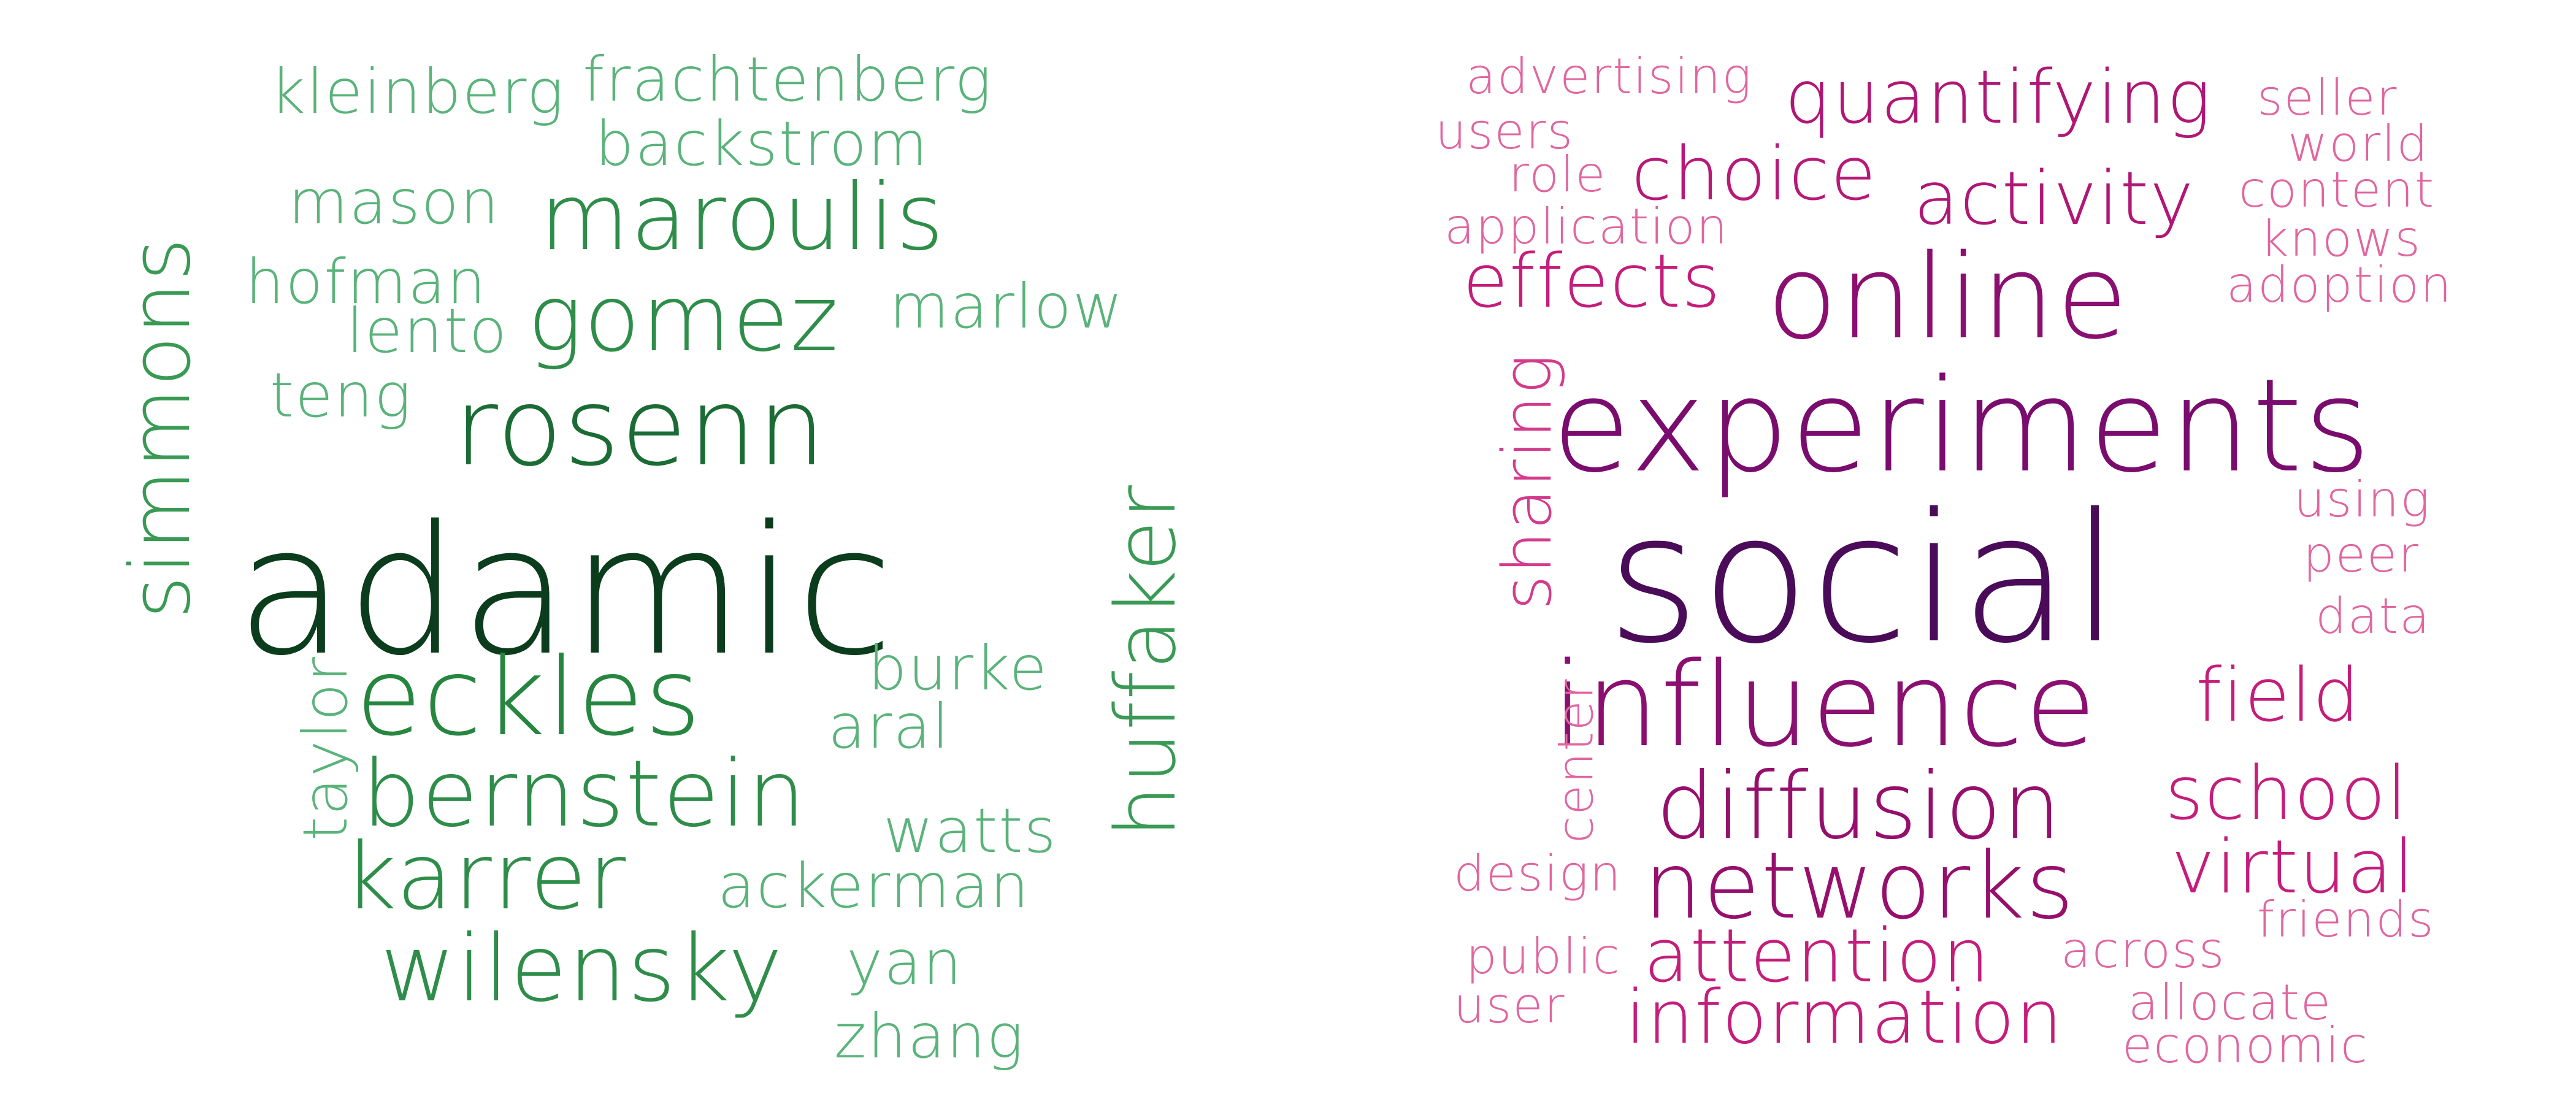 This screenshot has height=1104, width=2576. I want to click on word-friends: friends, so click(2346, 919).